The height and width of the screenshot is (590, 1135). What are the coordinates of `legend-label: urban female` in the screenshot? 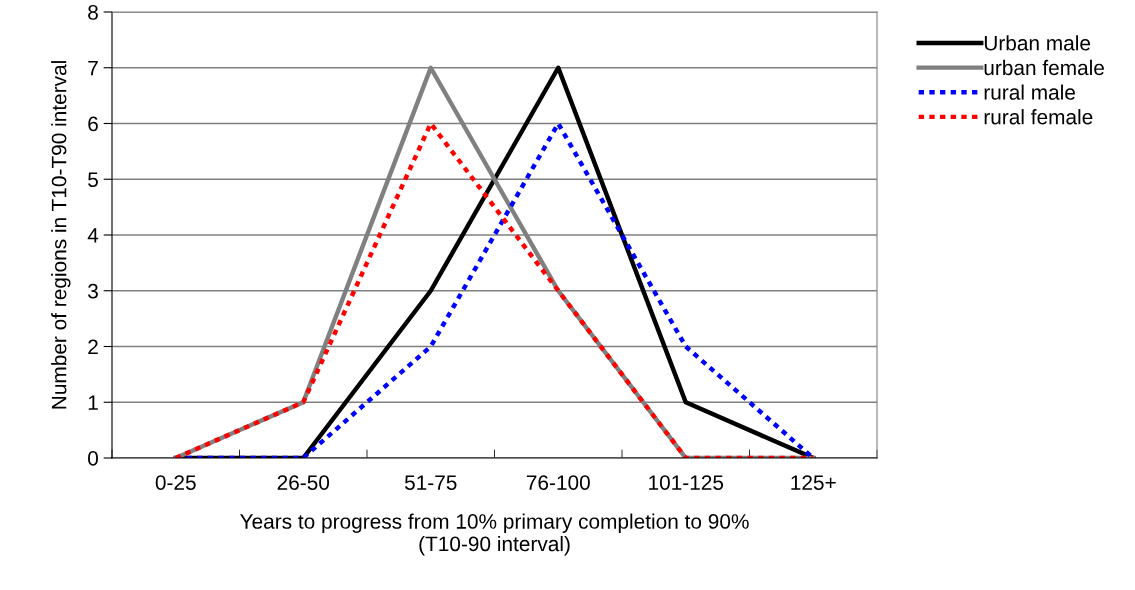 It's located at (1044, 67).